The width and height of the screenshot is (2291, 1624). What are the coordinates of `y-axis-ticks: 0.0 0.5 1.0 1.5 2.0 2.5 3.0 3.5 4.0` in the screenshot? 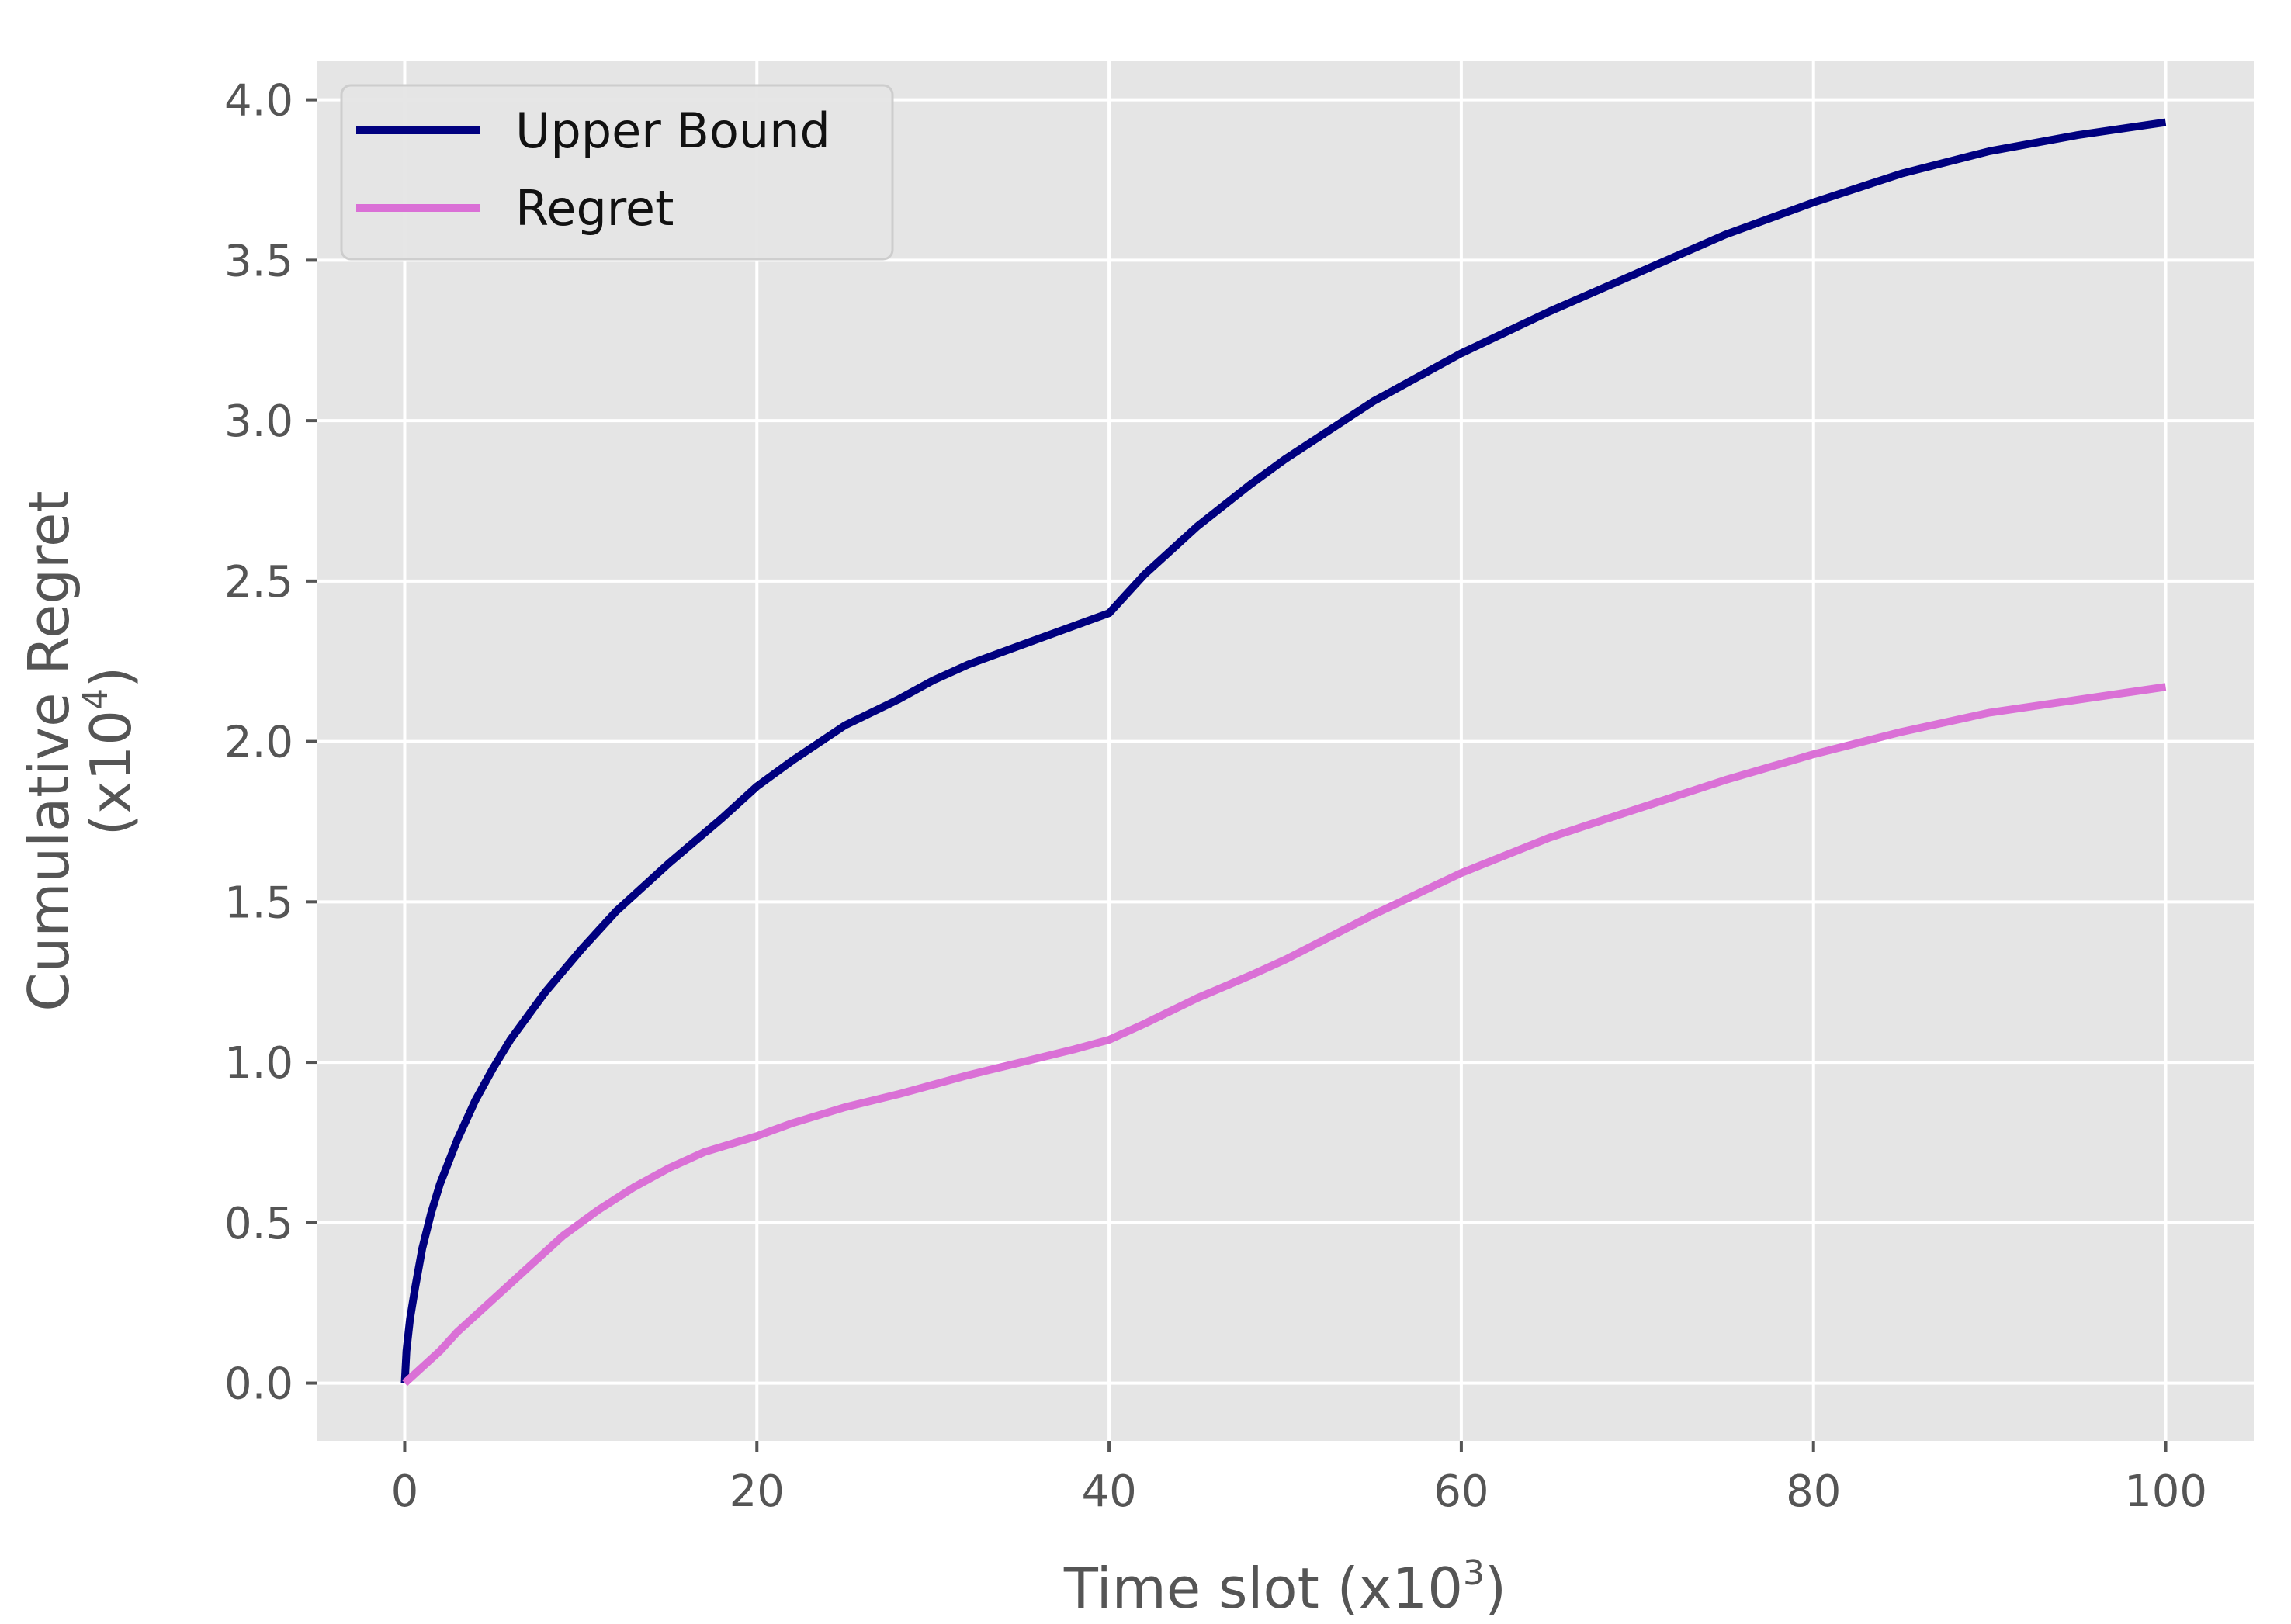 It's located at (270, 743).